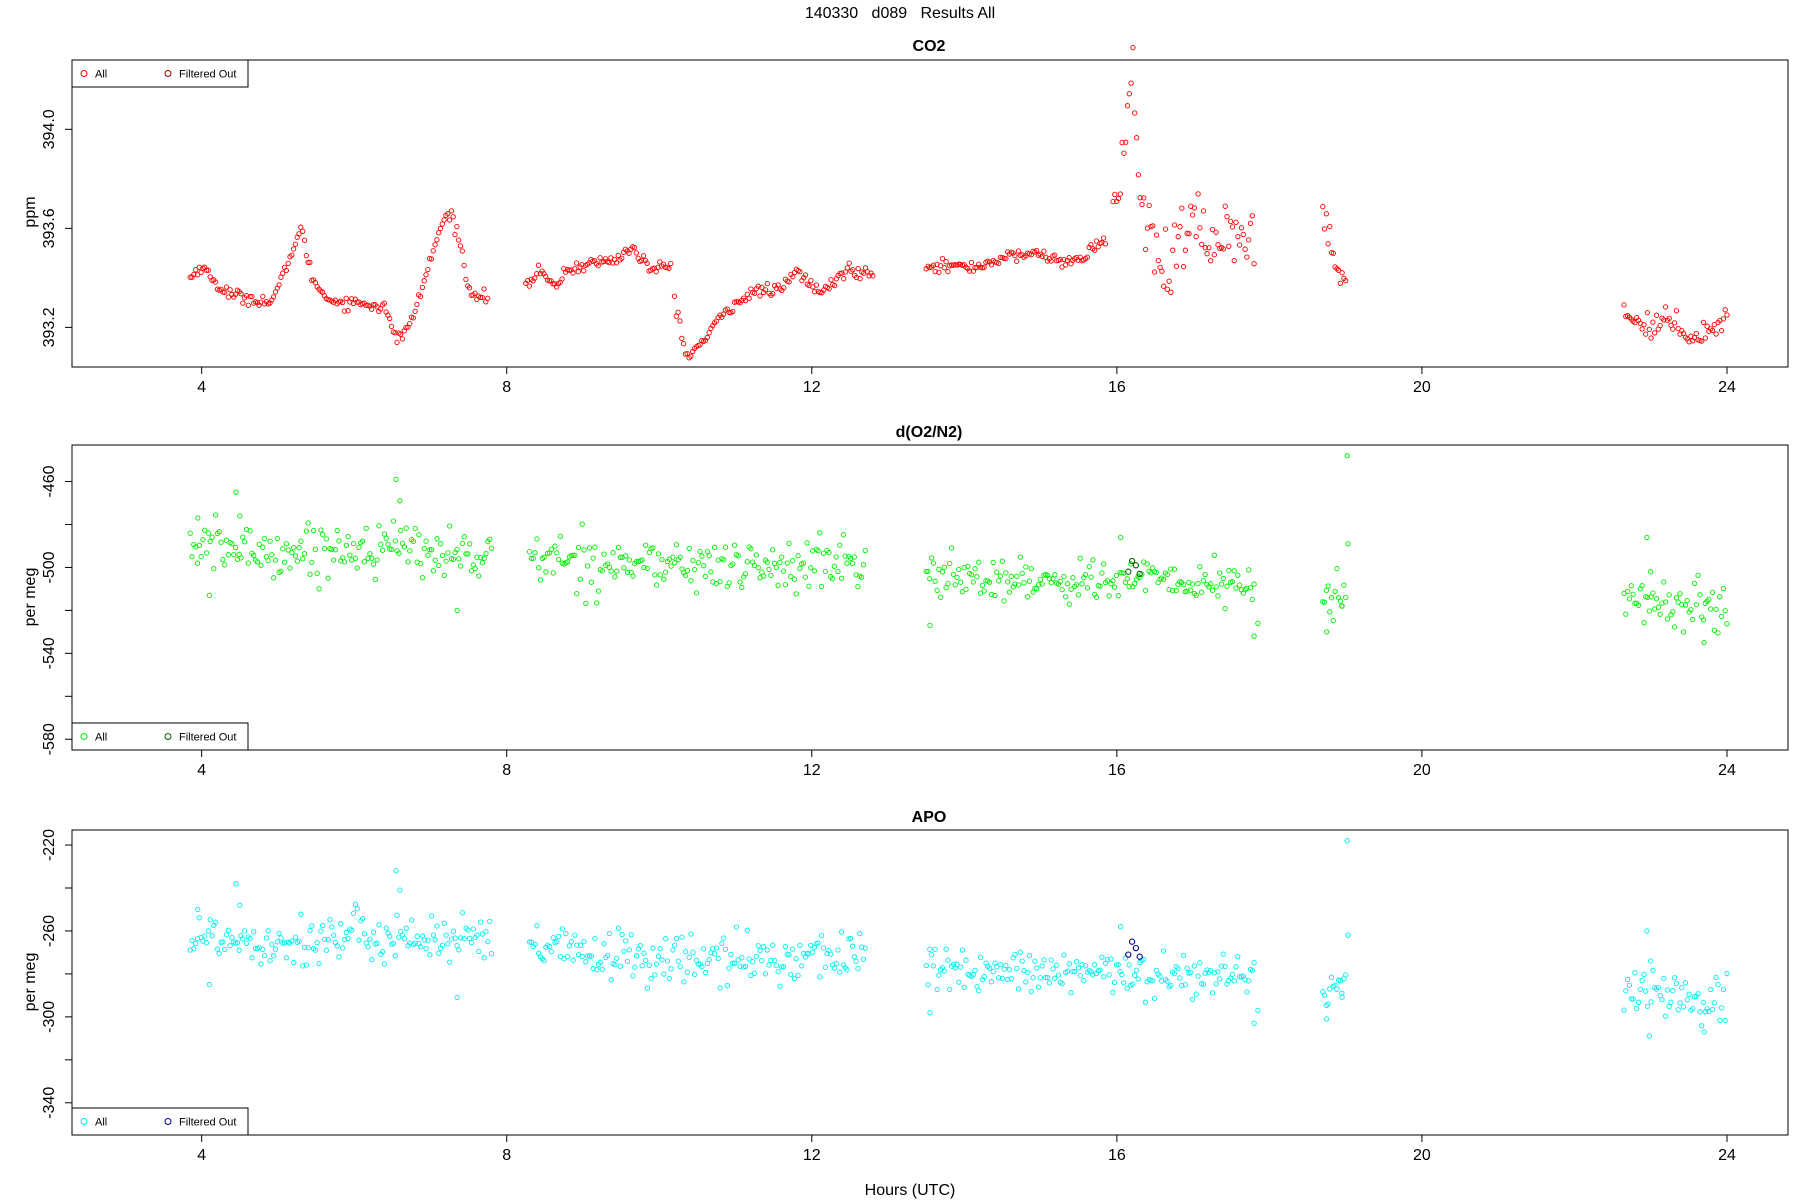 This screenshot has width=1800, height=1200. I want to click on y-tick-label: 394.0, so click(49, 129).